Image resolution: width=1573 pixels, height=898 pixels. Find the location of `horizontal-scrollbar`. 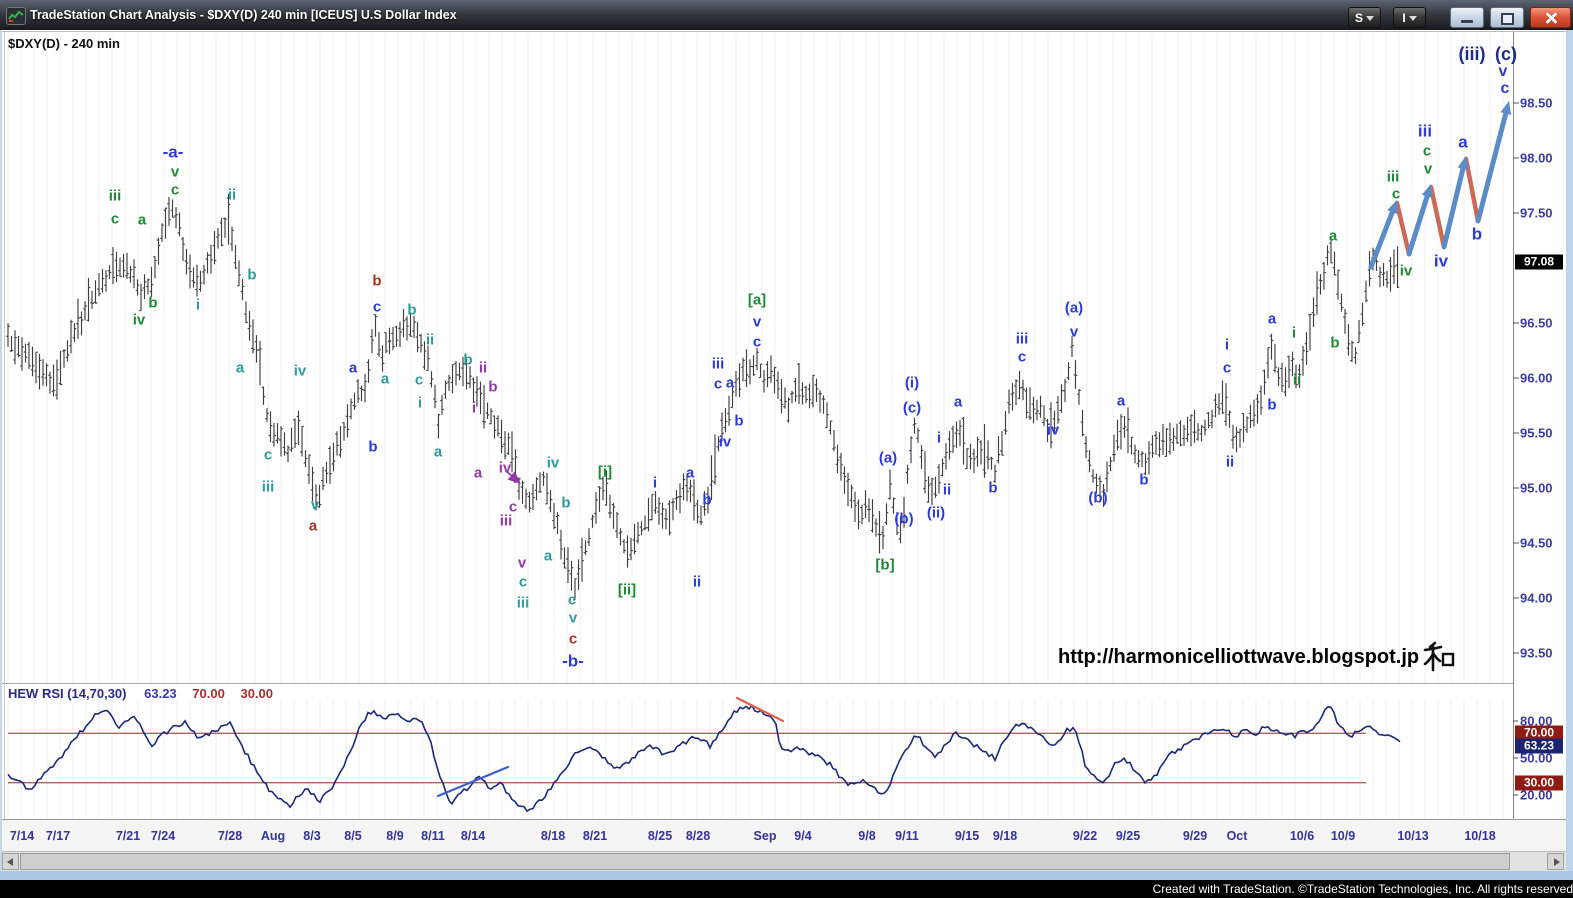

horizontal-scrollbar is located at coordinates (786, 861).